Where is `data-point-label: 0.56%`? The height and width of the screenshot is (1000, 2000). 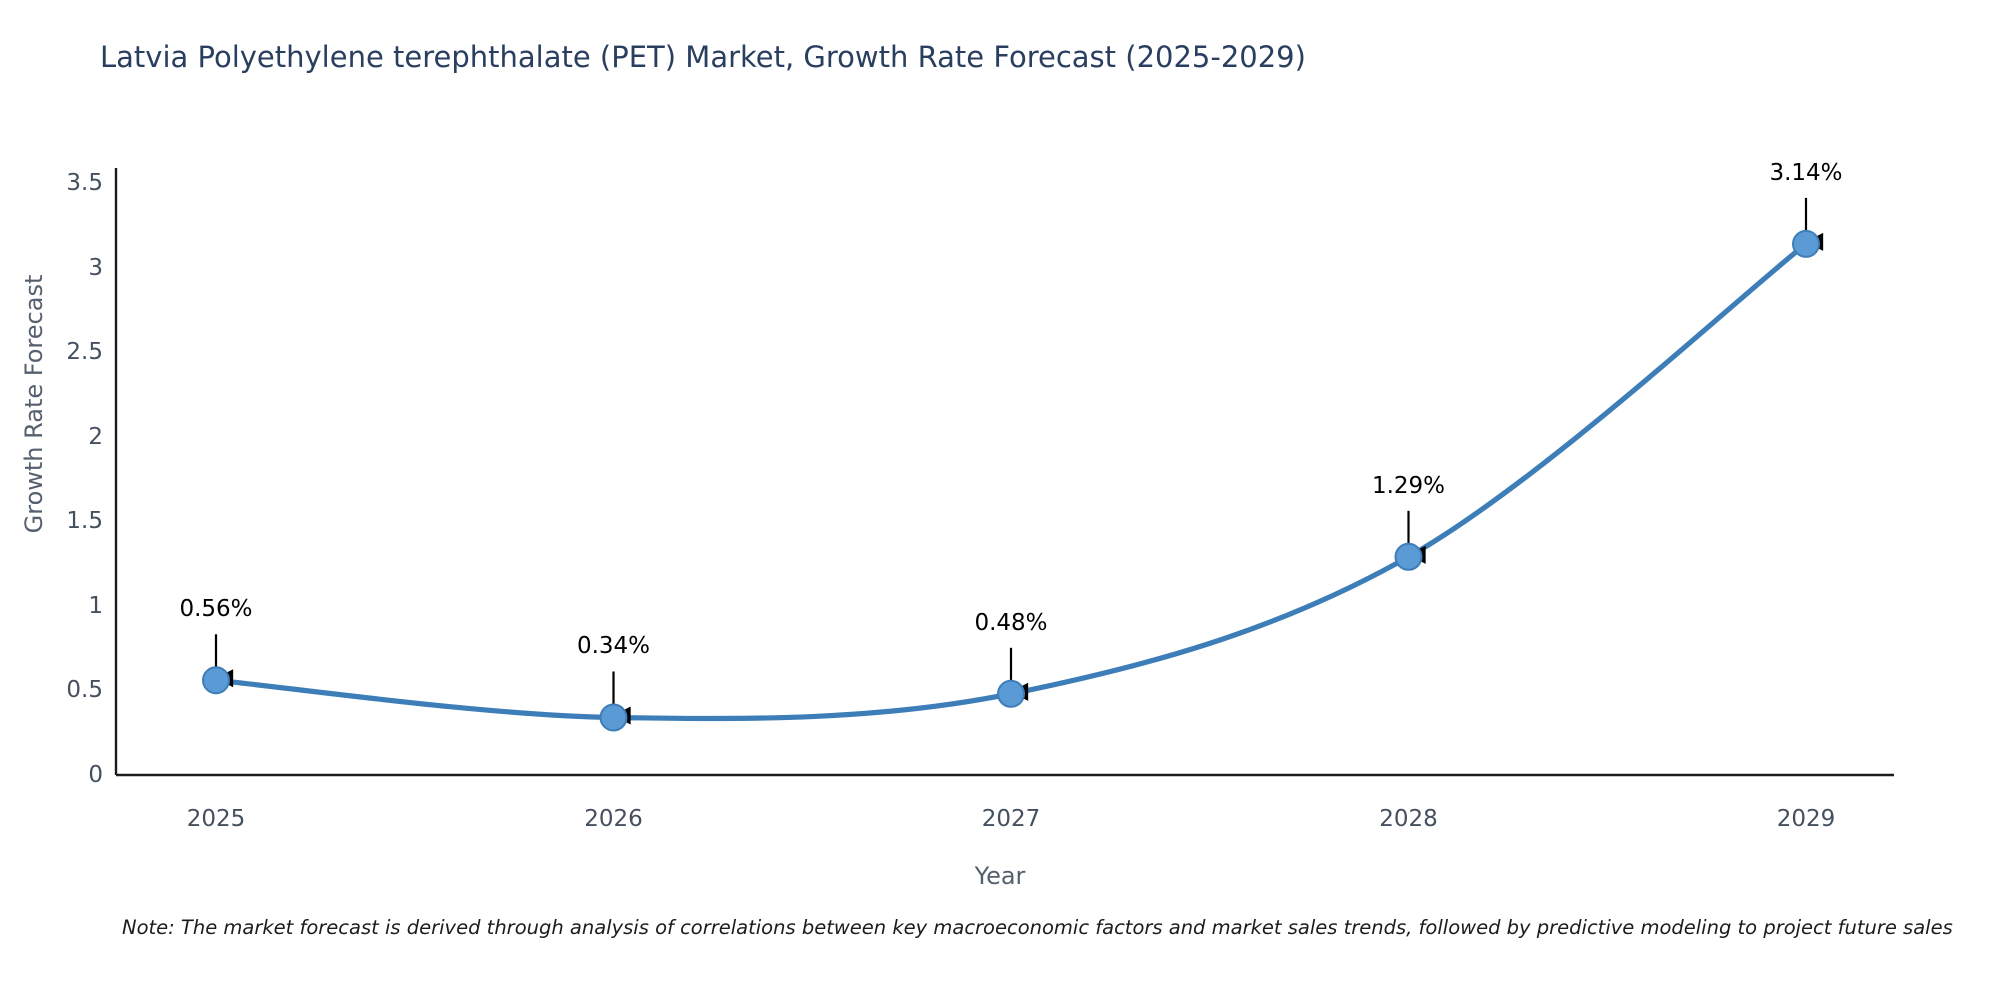
data-point-label: 0.56% is located at coordinates (216, 609).